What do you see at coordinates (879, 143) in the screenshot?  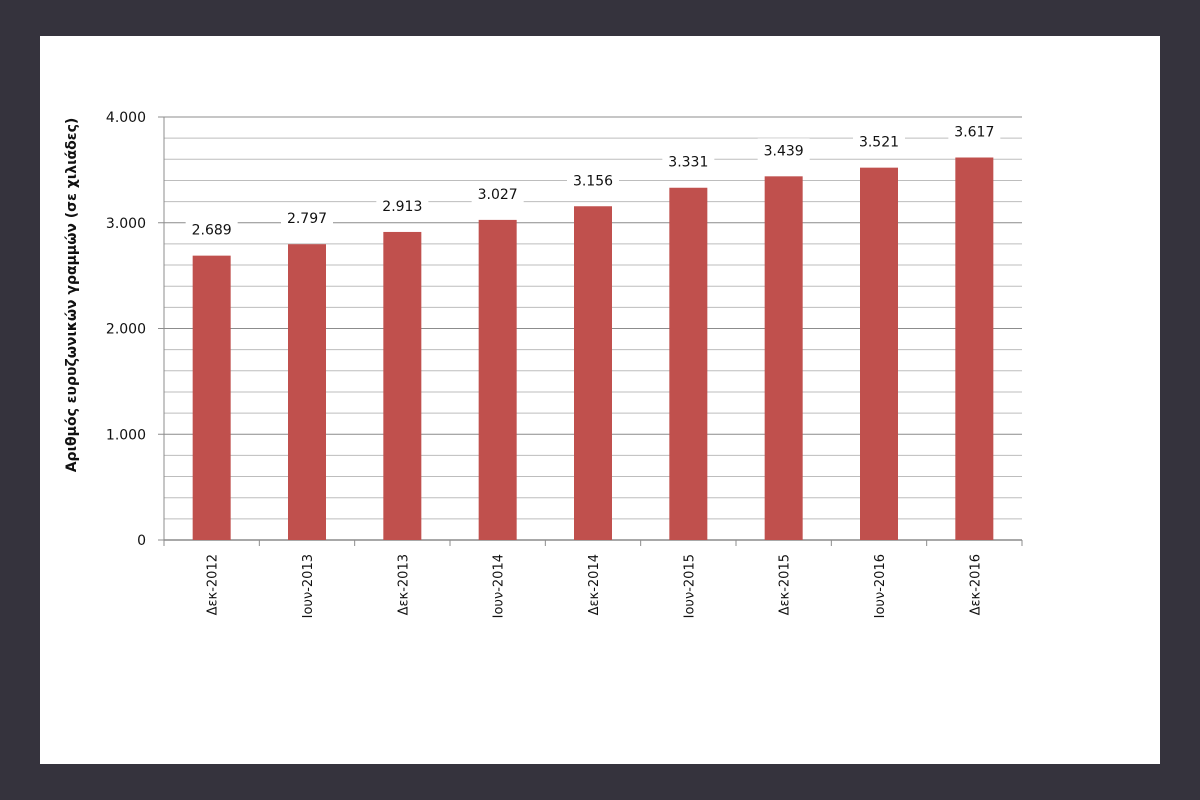 I see `data-label: 3.521` at bounding box center [879, 143].